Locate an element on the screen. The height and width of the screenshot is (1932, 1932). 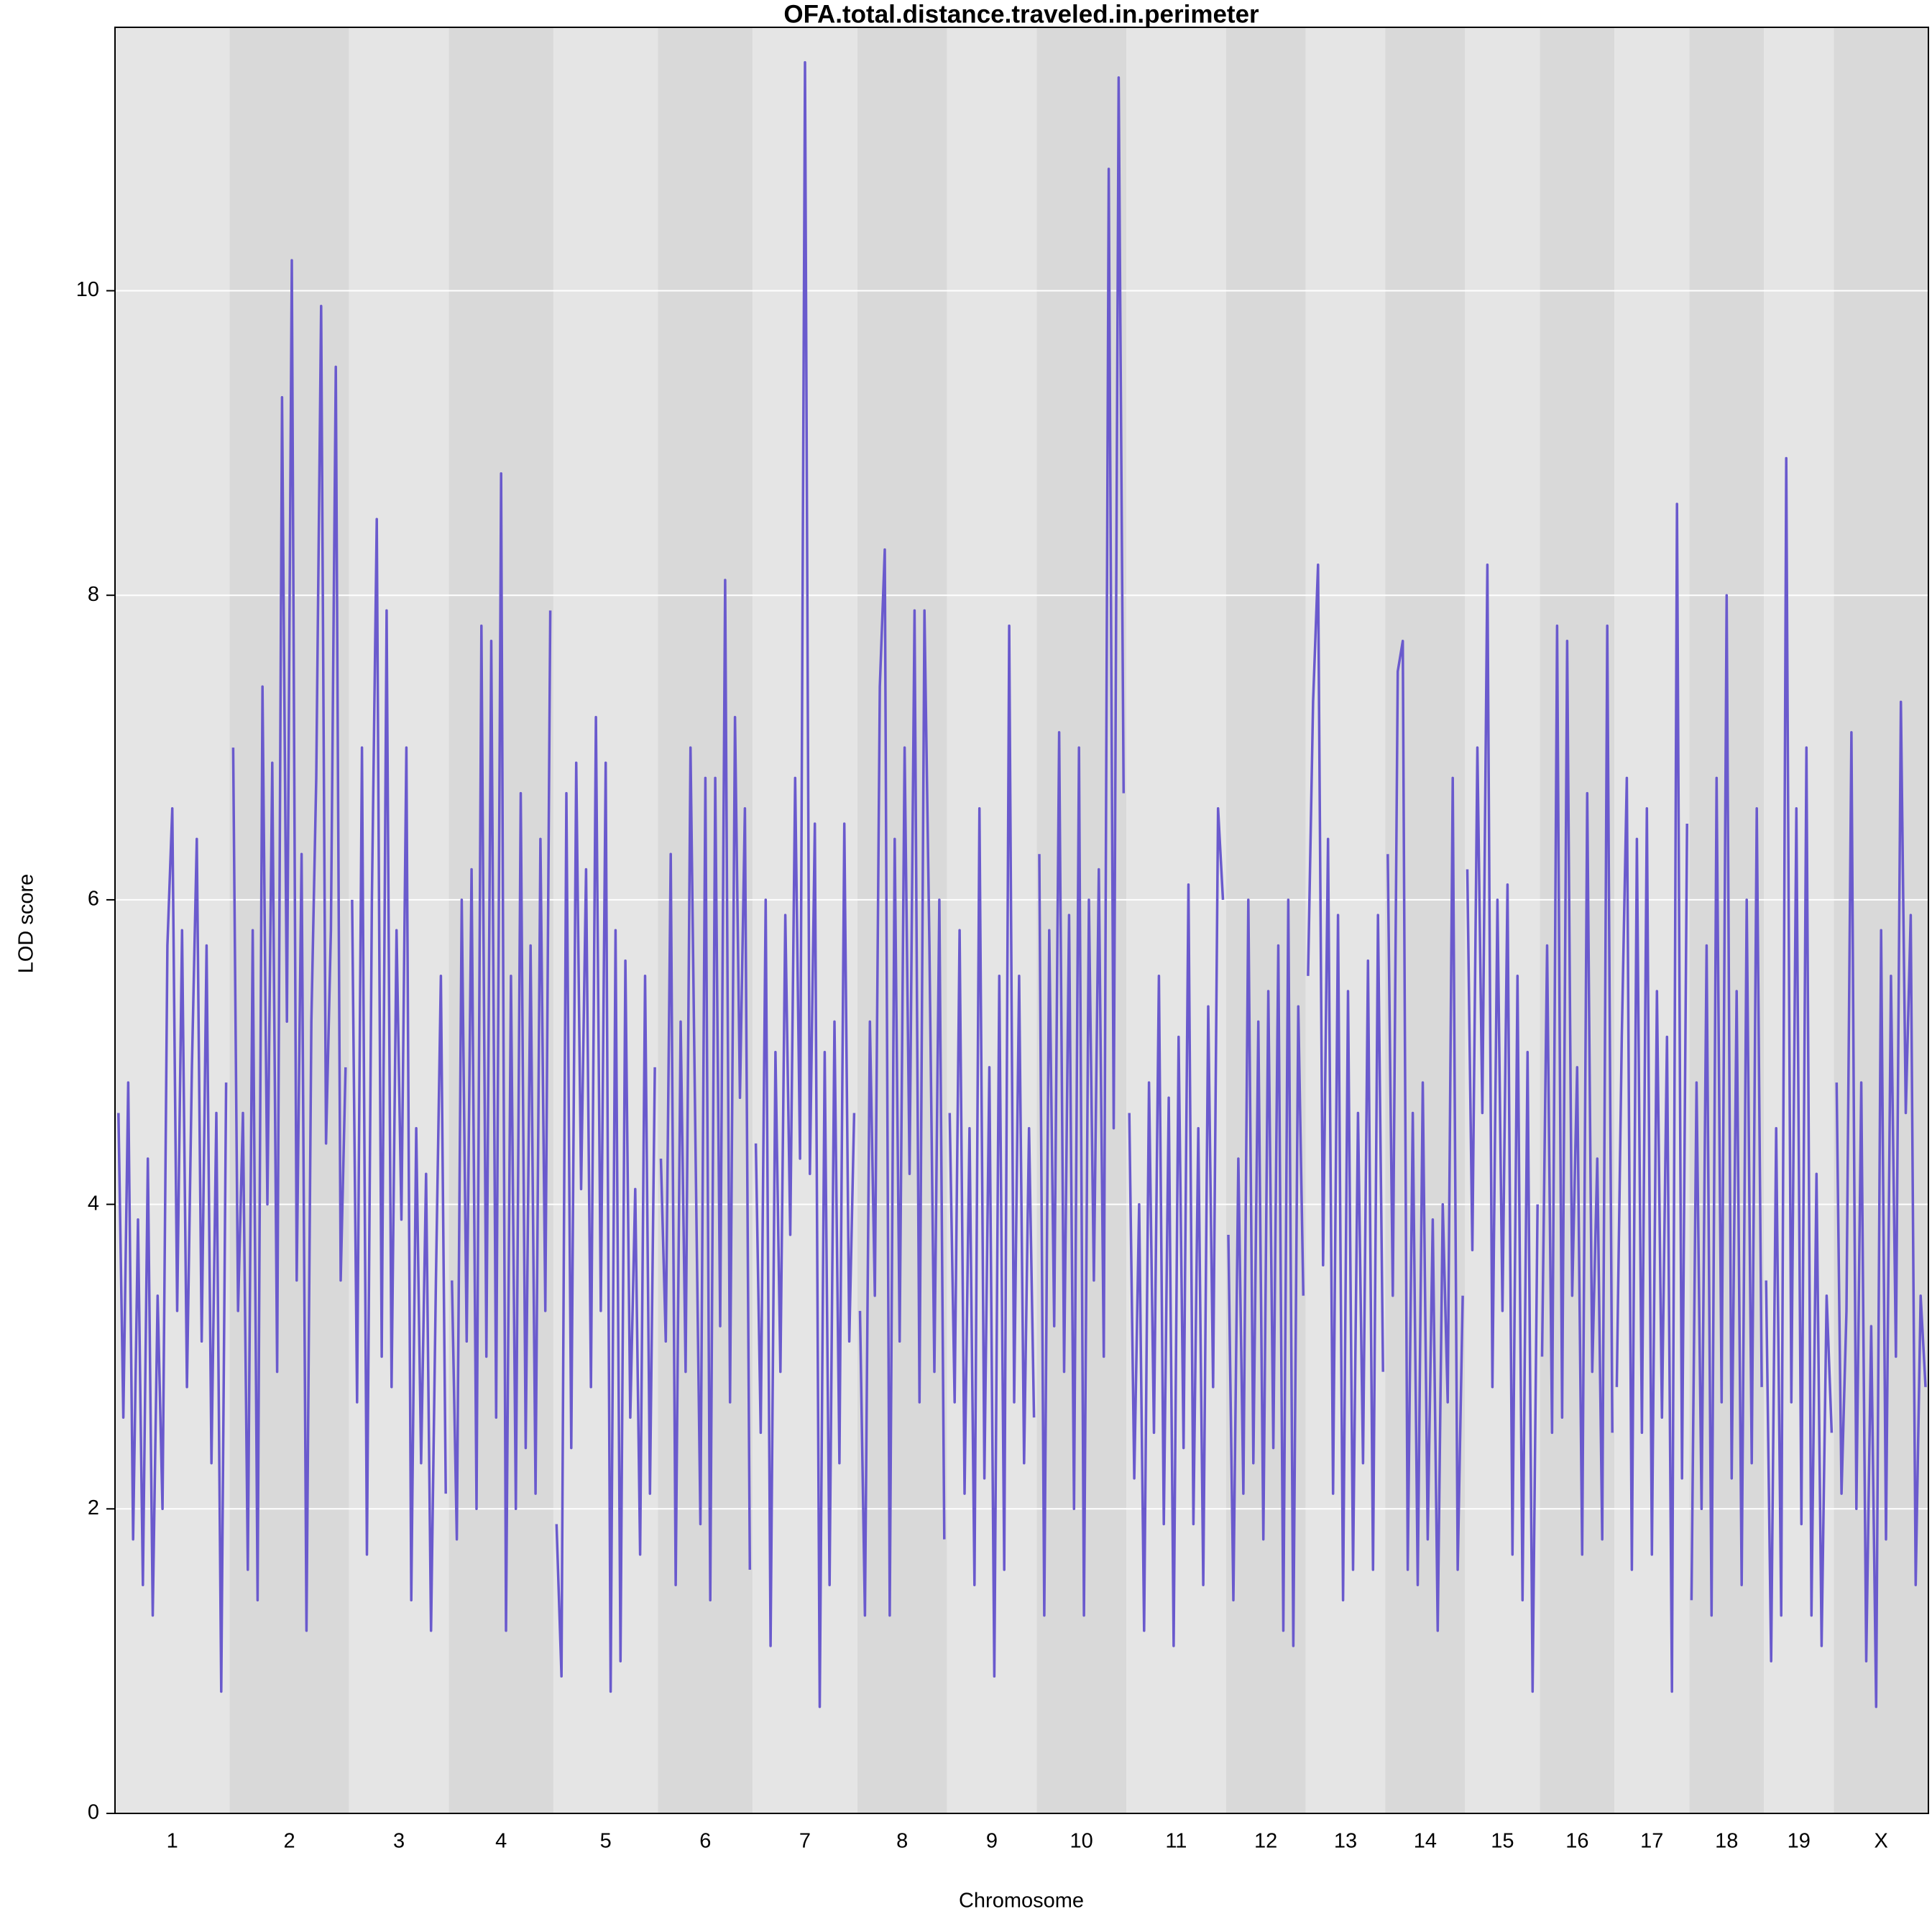
x-tick-label: 1 is located at coordinates (172, 1841).